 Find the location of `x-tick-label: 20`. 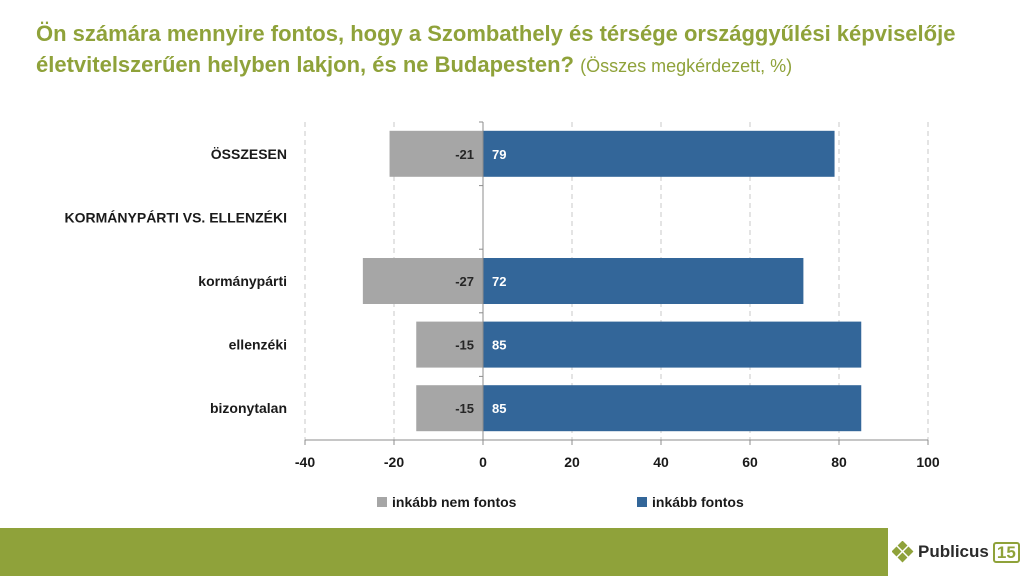

x-tick-label: 20 is located at coordinates (572, 462).